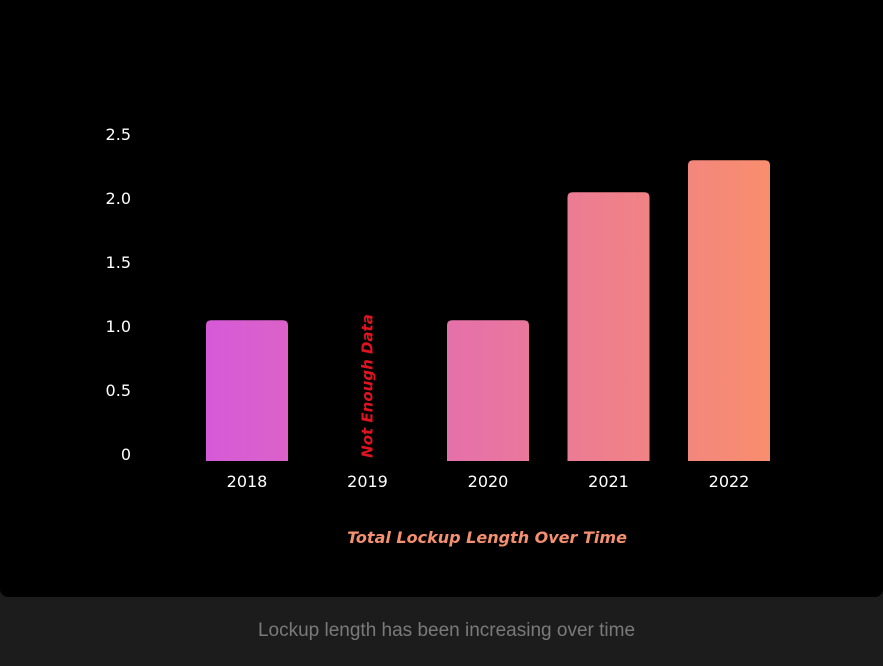  Describe the element at coordinates (247, 390) in the screenshot. I see `bar-2018` at that location.